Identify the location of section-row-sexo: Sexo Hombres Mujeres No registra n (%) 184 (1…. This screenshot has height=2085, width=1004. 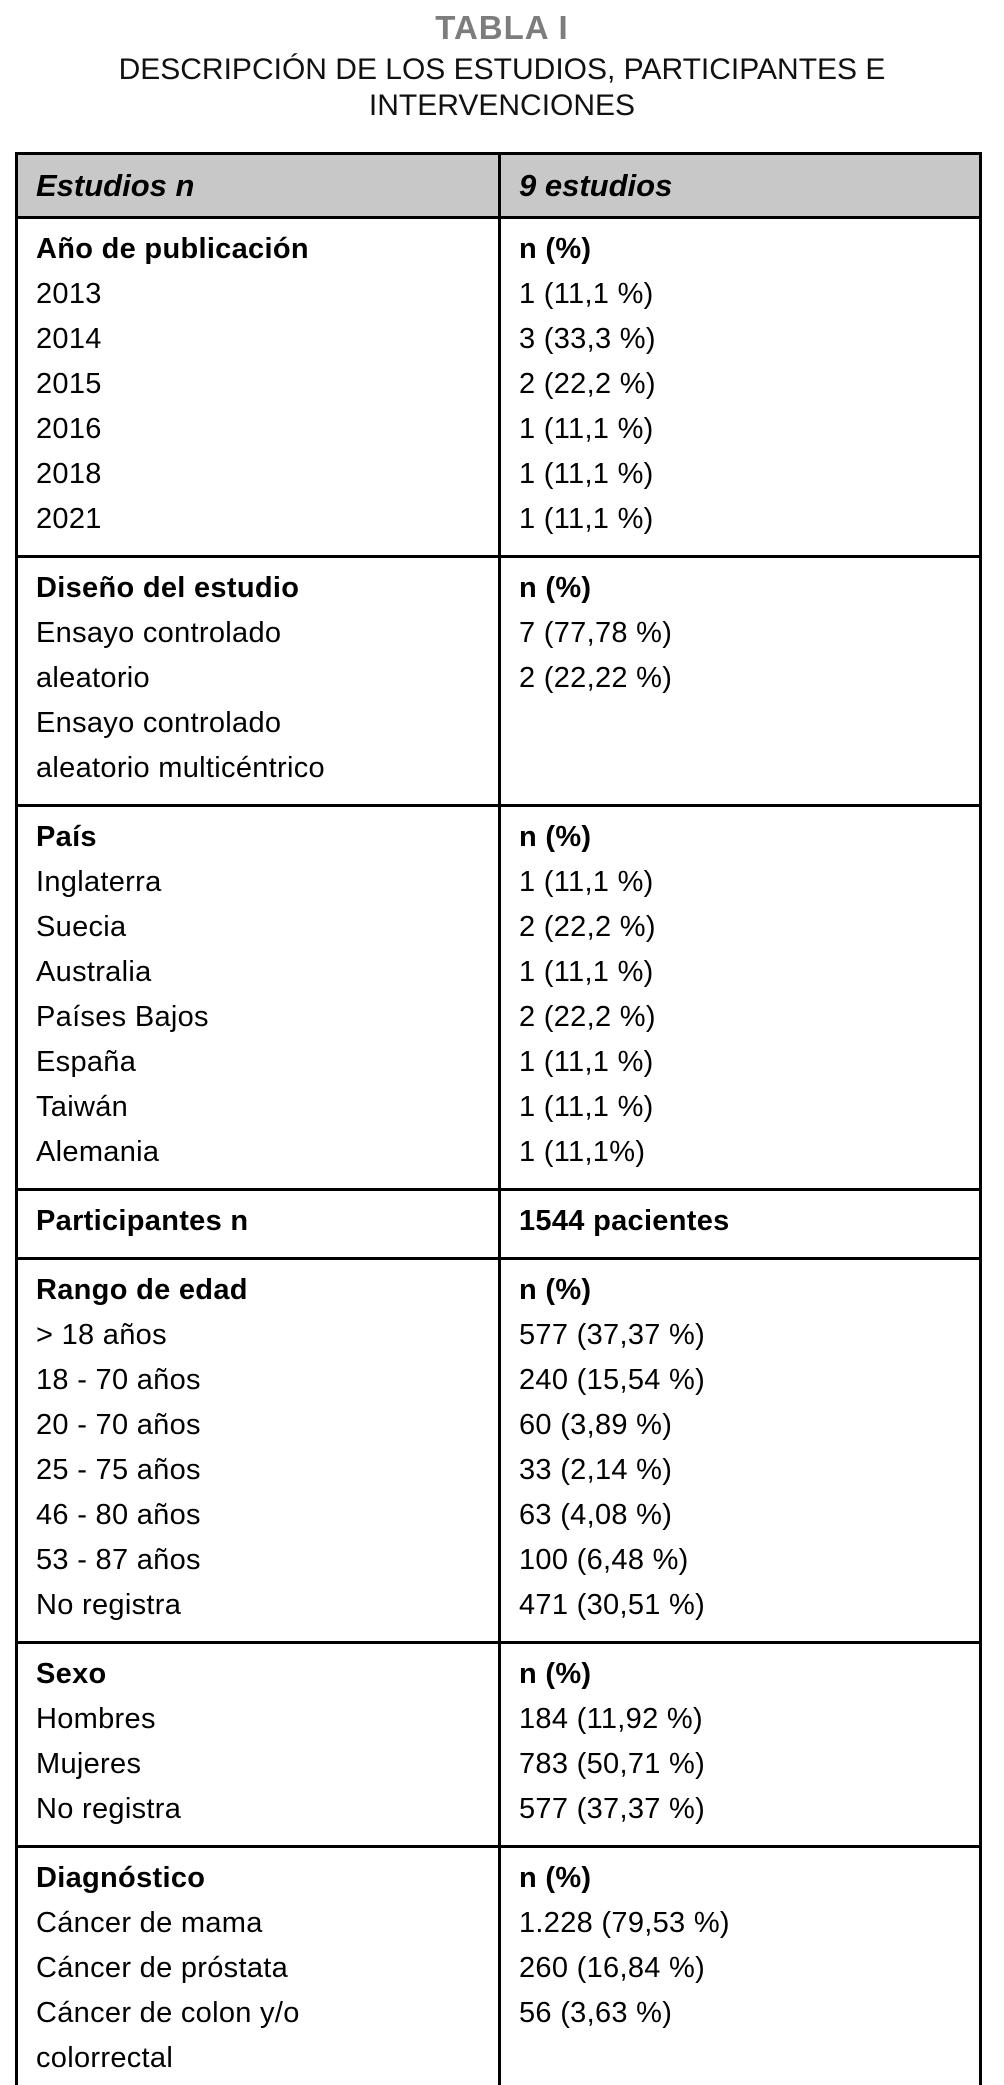
(498, 1744).